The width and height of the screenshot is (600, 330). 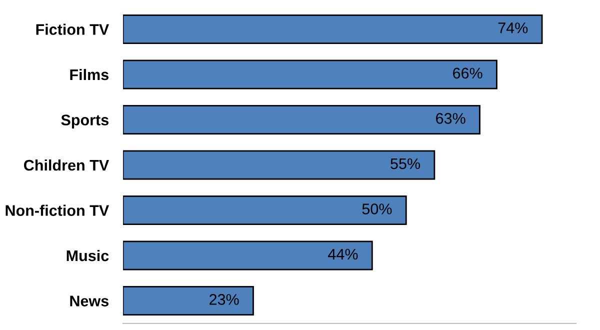 What do you see at coordinates (343, 254) in the screenshot?
I see `data-label: 44%` at bounding box center [343, 254].